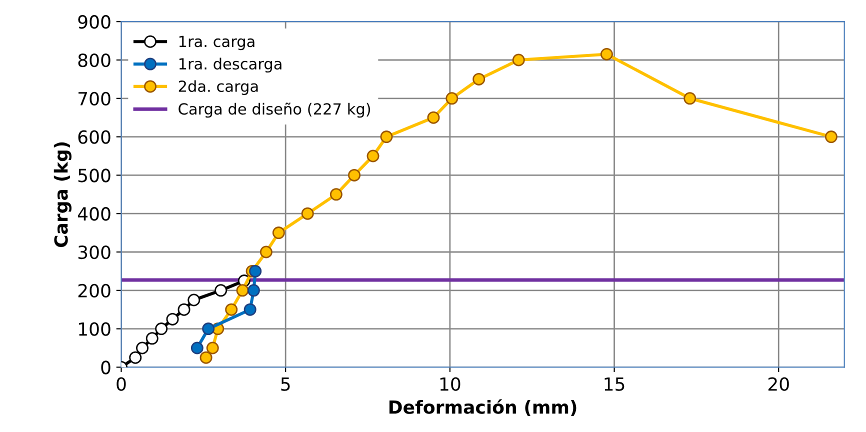 This screenshot has height=432, width=866. What do you see at coordinates (94, 175) in the screenshot?
I see `y-tick-label: 500` at bounding box center [94, 175].